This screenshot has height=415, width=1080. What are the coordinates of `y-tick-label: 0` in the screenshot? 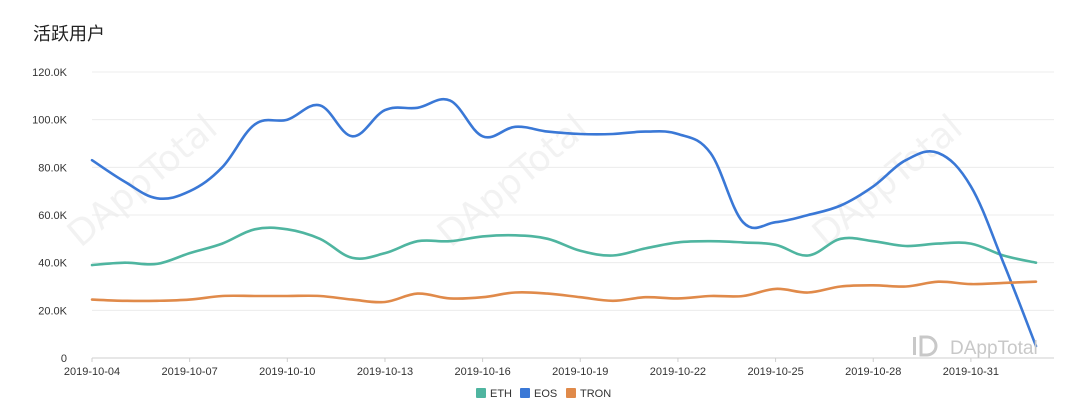 It's located at (64, 359).